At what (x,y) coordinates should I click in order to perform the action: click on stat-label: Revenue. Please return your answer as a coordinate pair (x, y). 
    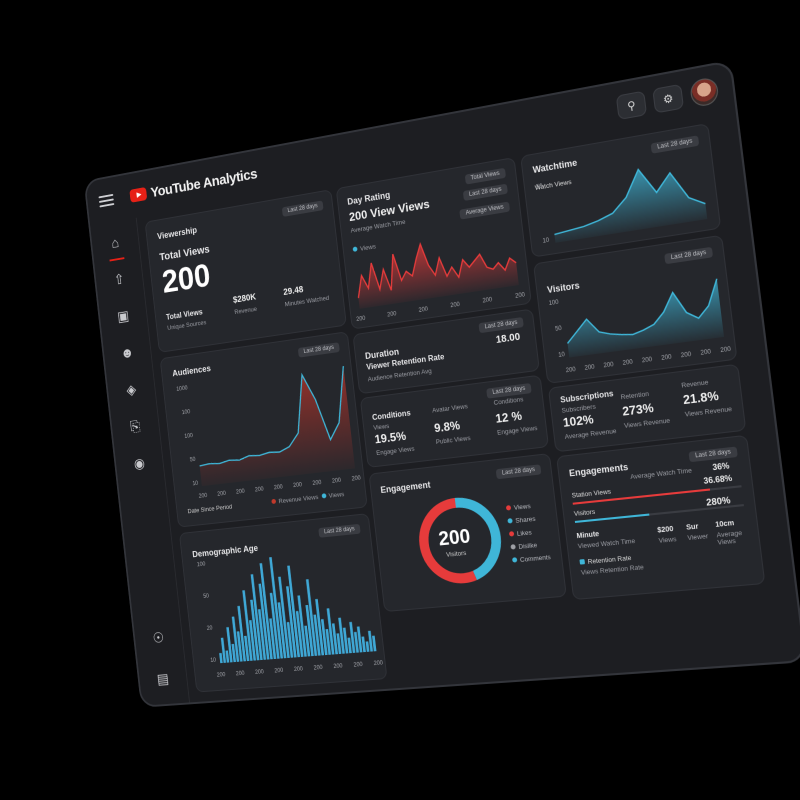
    Looking at the image, I should click on (245, 311).